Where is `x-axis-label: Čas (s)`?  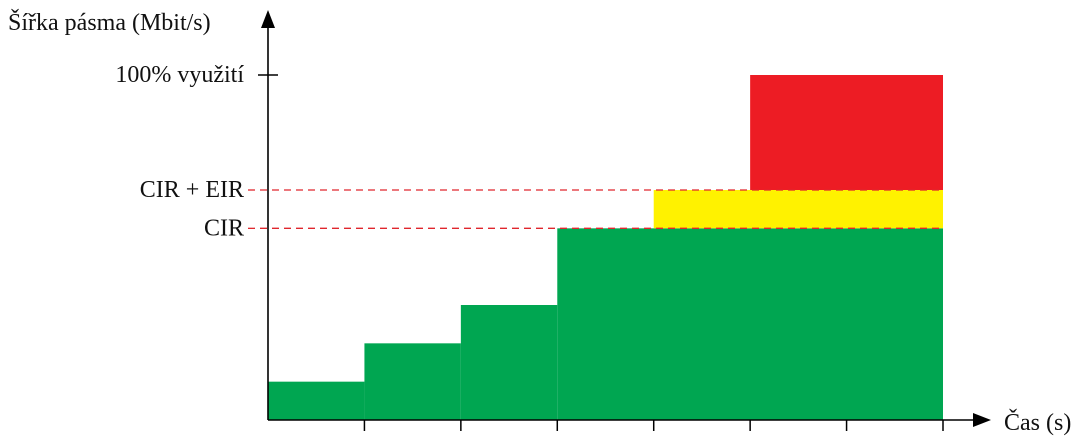
x-axis-label: Čas (s) is located at coordinates (1037, 422).